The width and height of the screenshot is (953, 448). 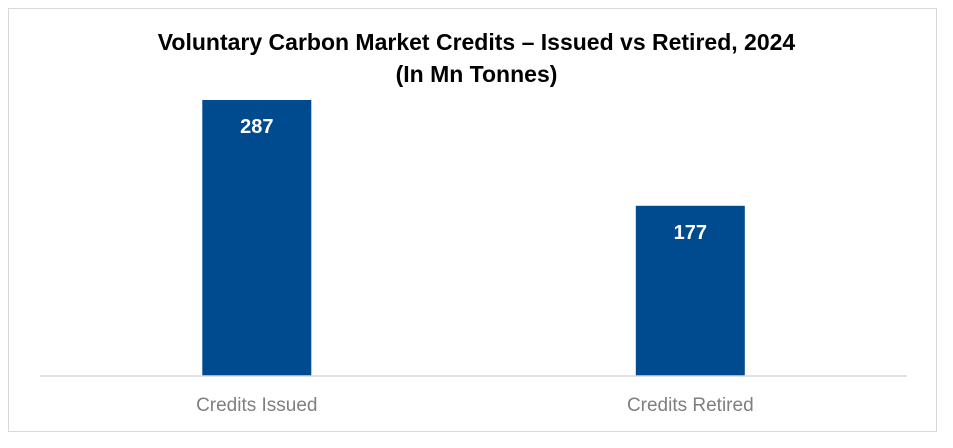 What do you see at coordinates (690, 233) in the screenshot?
I see `data-label: 177` at bounding box center [690, 233].